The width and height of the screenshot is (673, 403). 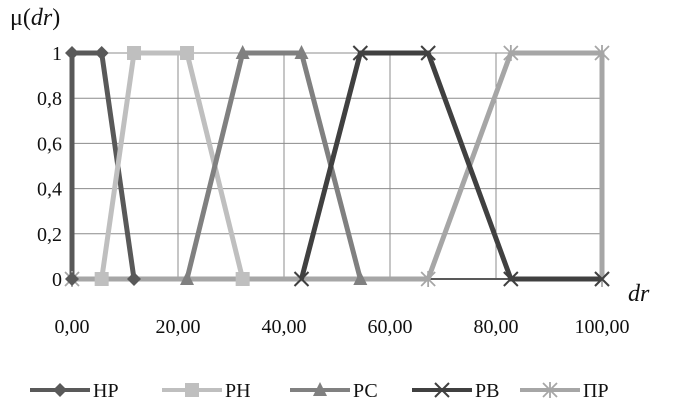 I want to click on series-3-point-1-stroke-b, so click(x=360, y=53).